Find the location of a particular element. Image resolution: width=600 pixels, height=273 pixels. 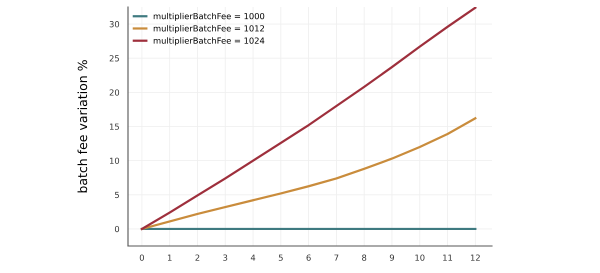

y-tick-label: 20 is located at coordinates (115, 92).